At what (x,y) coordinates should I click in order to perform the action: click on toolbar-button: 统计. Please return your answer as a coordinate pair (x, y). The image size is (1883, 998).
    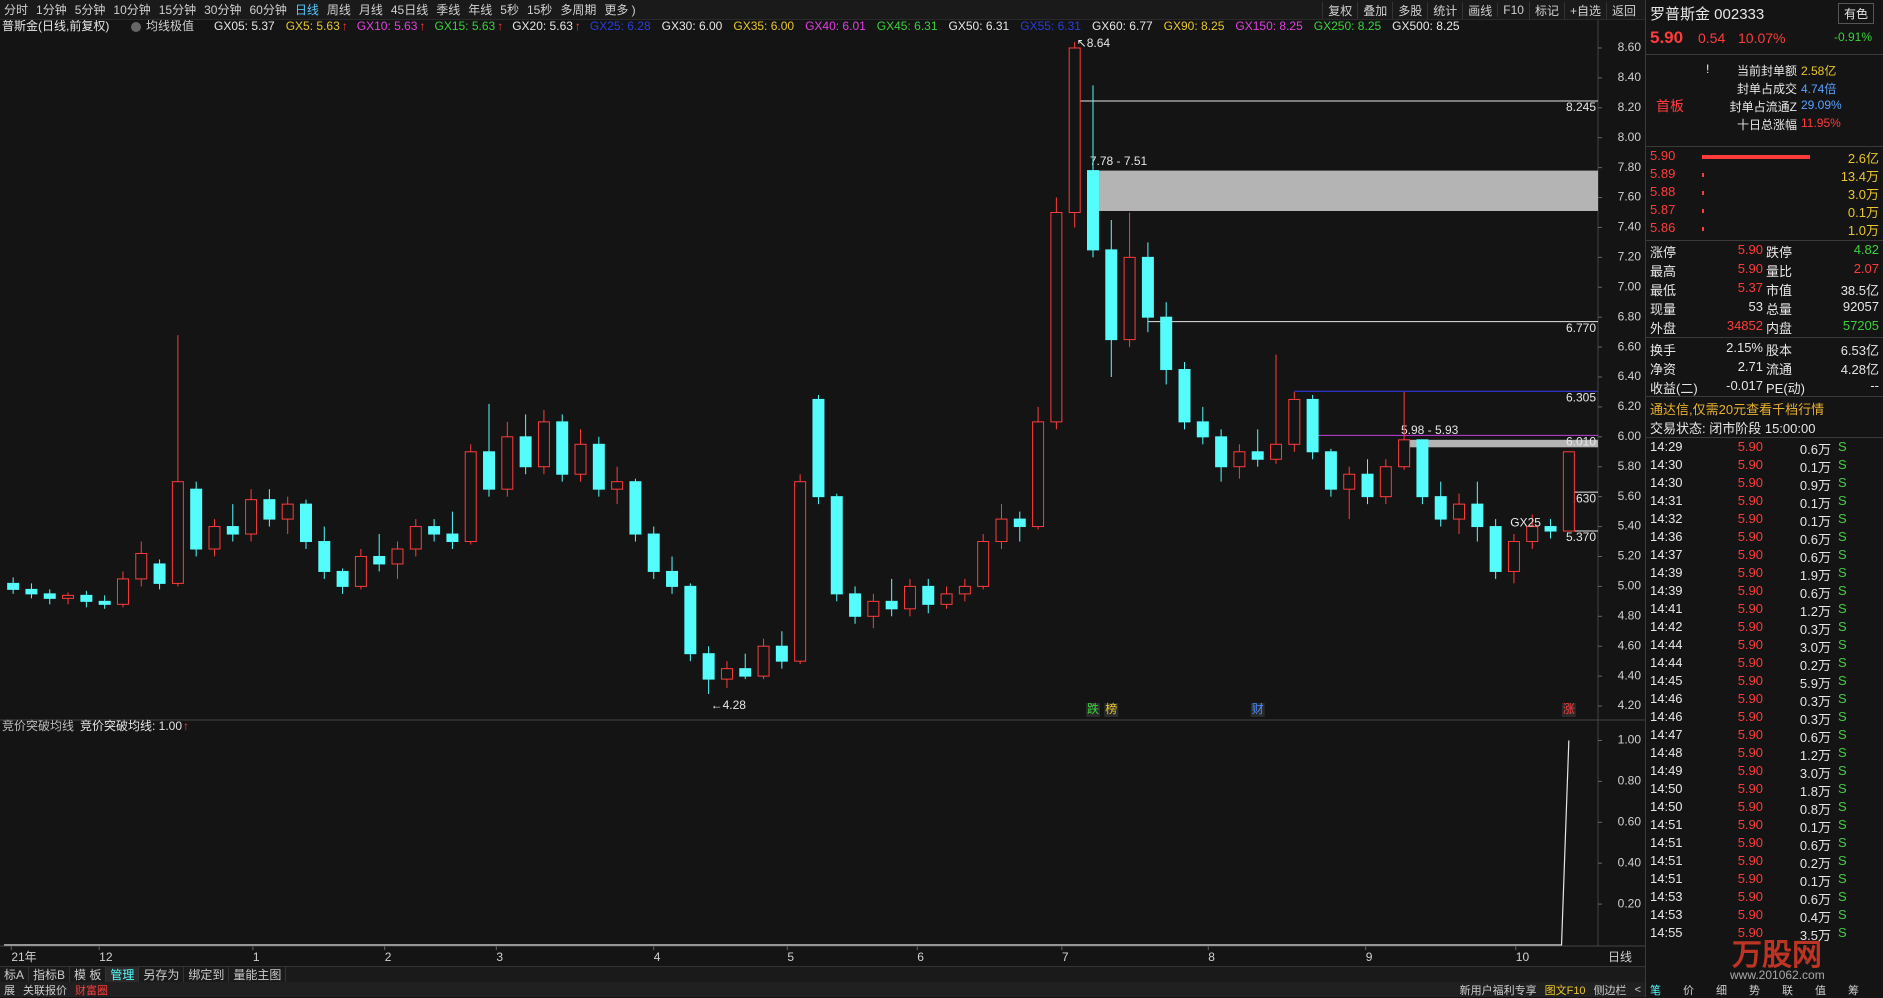
    Looking at the image, I should click on (1444, 10).